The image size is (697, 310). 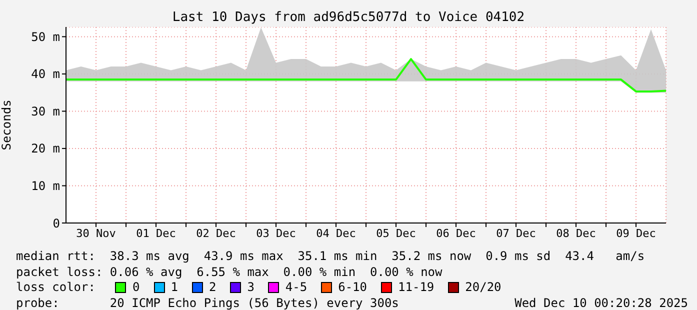 I want to click on line-series, so click(x=366, y=75).